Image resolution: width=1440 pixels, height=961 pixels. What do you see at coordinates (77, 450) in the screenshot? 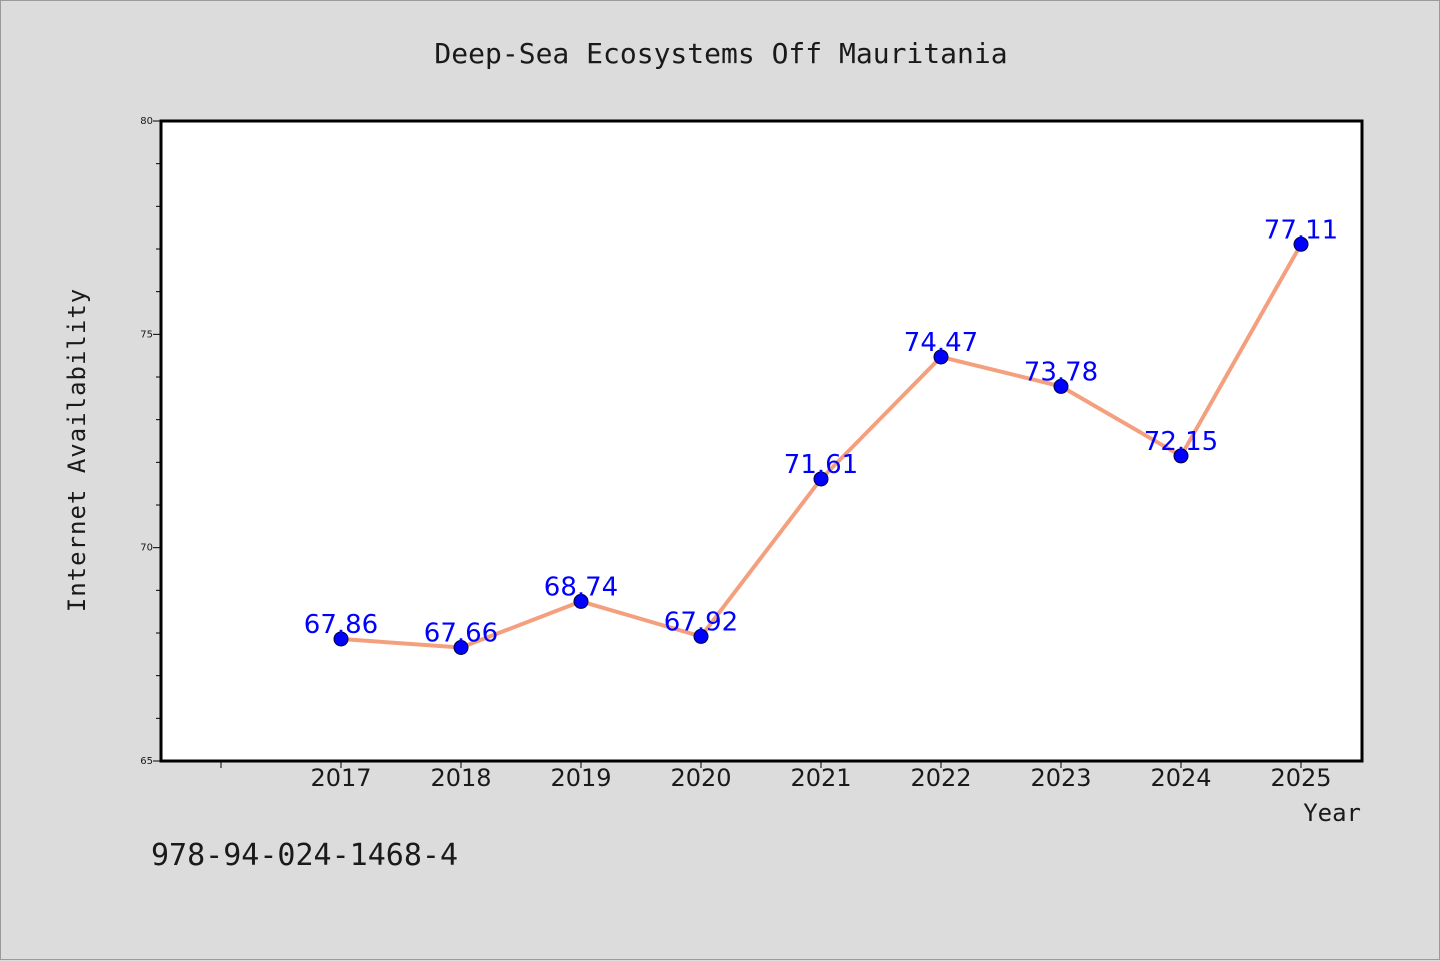
I see `y-axis-label: Internet Availability` at bounding box center [77, 450].